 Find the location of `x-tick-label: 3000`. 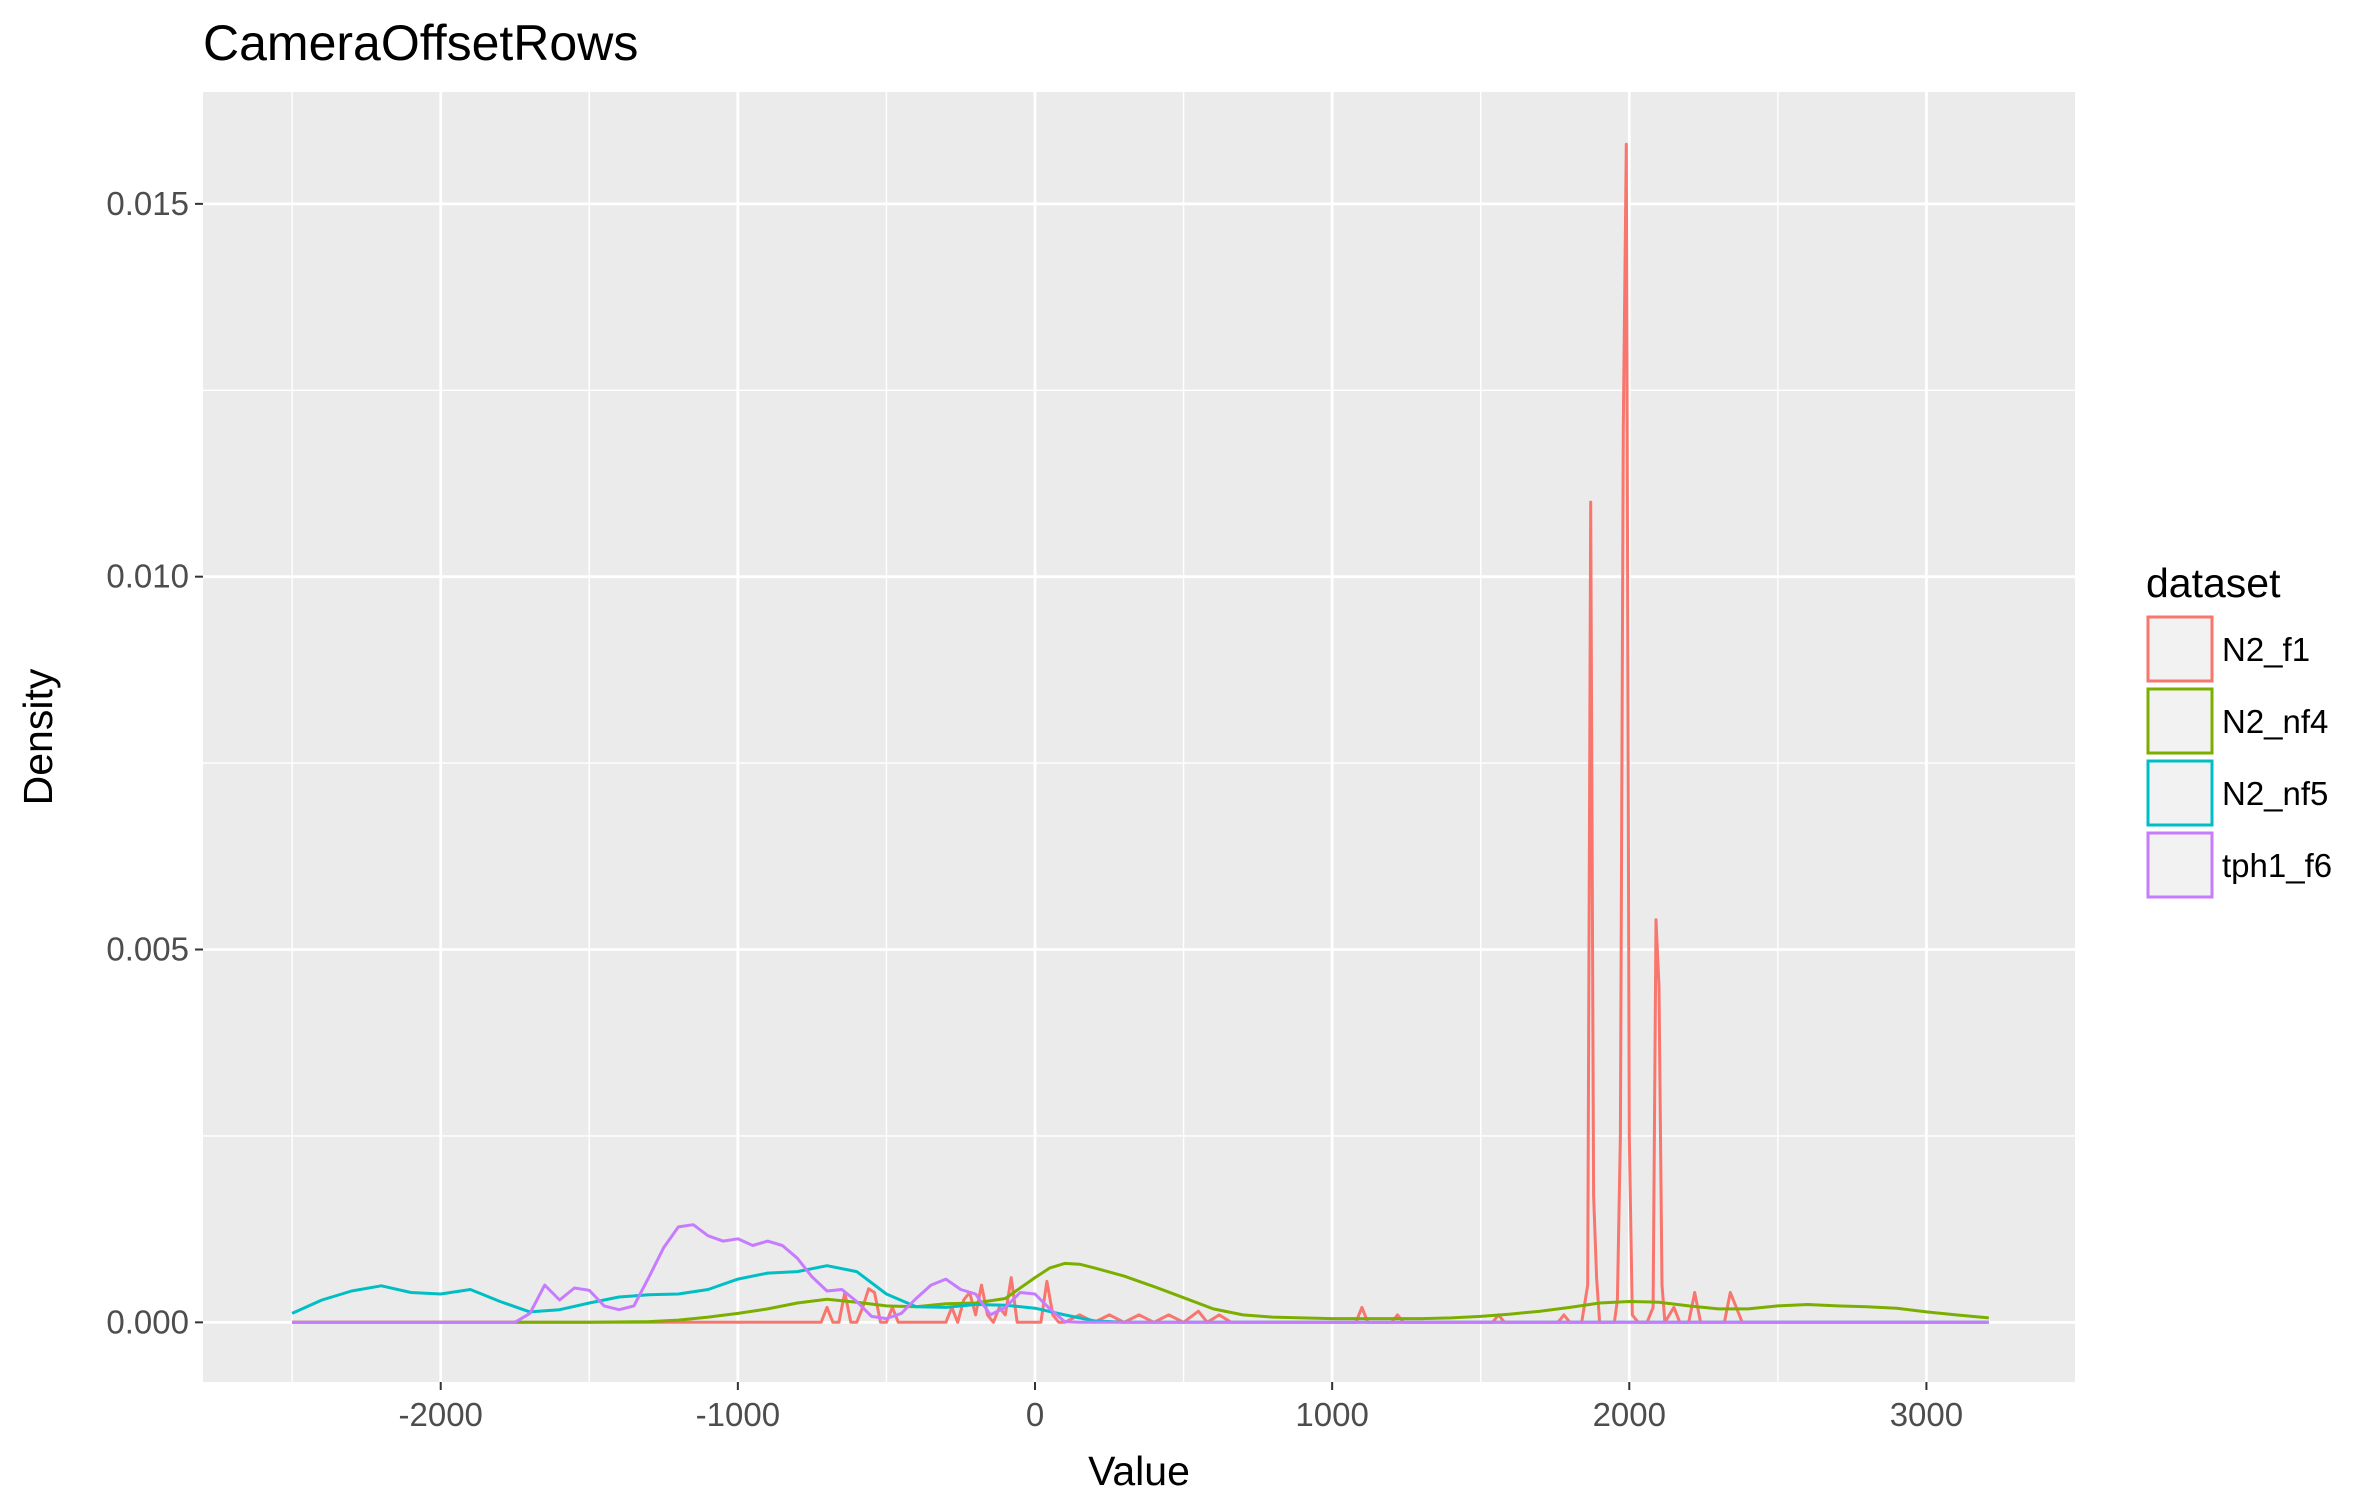

x-tick-label: 3000 is located at coordinates (1926, 1414).